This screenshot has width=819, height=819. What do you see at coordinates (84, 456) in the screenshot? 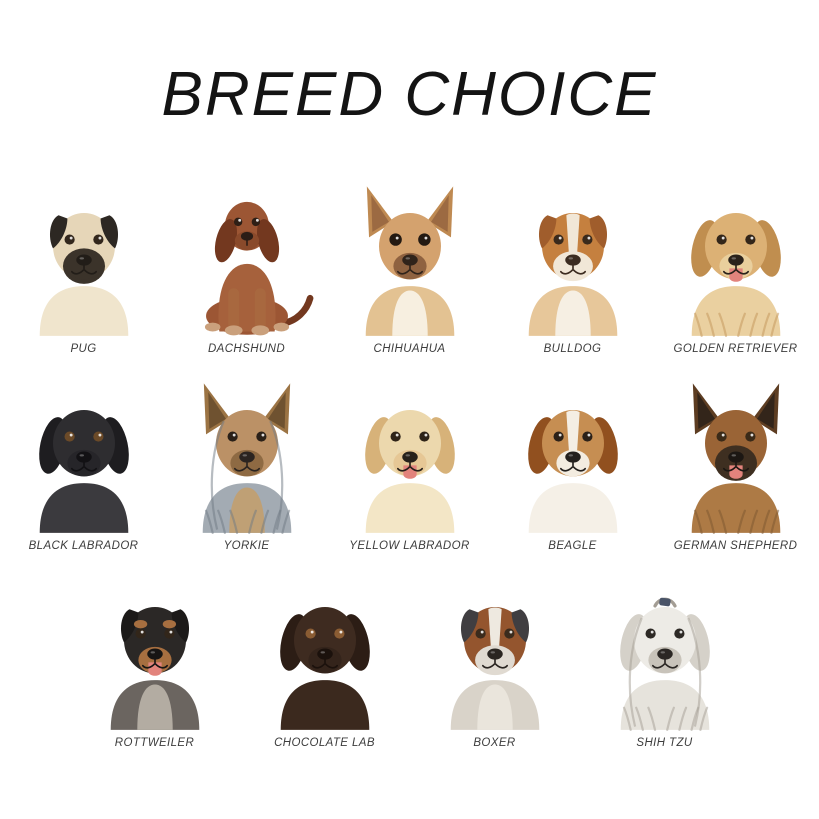
I see `black-labrador-illustration` at bounding box center [84, 456].